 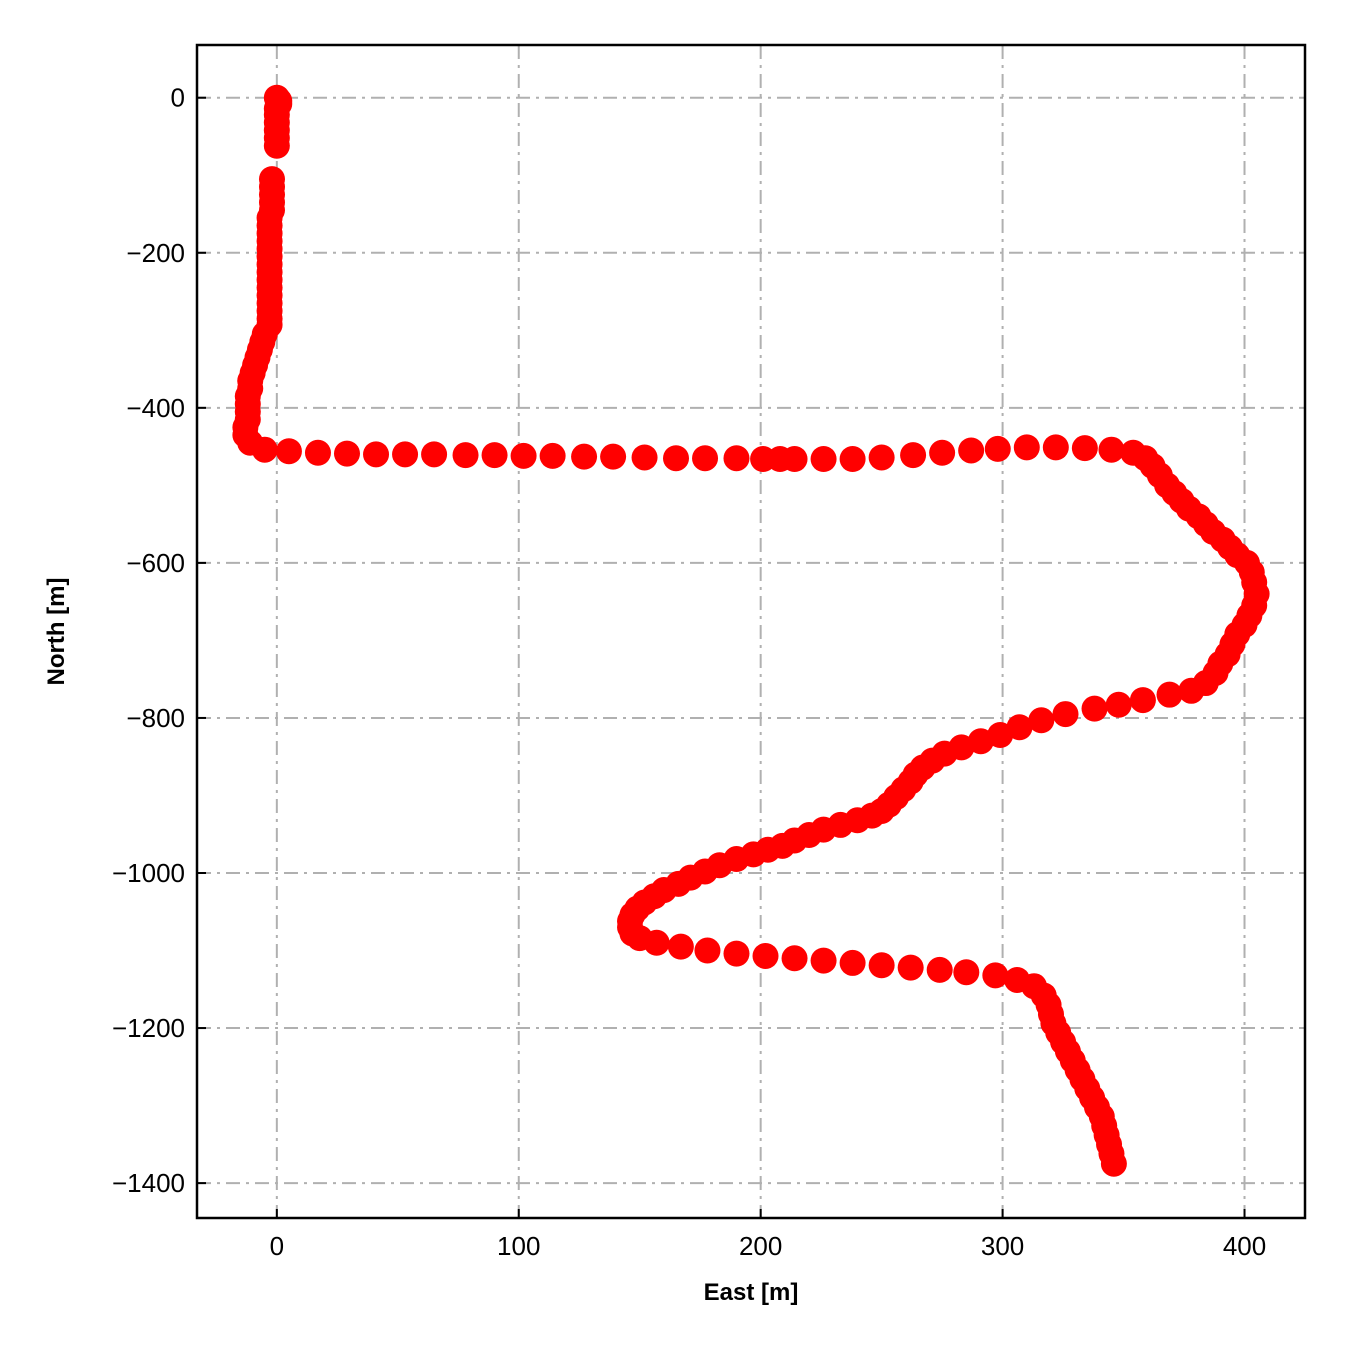 I want to click on y-tick-label: 0, so click(x=178, y=98).